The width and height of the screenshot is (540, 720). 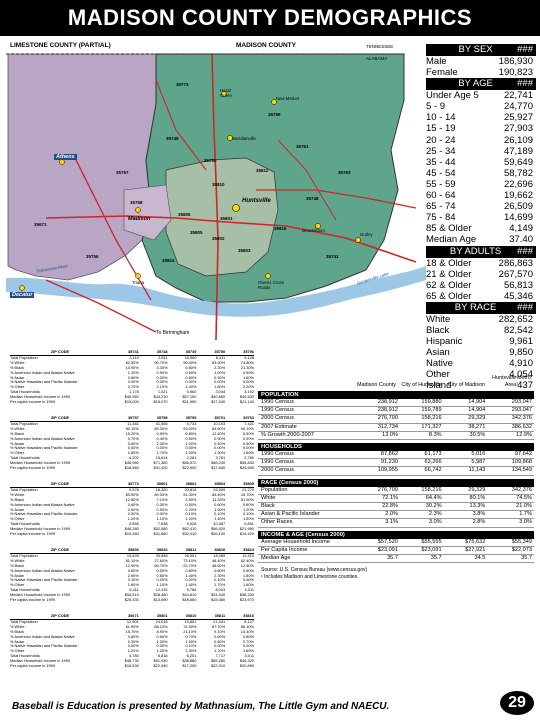 I want to click on table-row: Asian & Pacific Islander 2.0% 2.3% 3.8% 1.7%, so click(x=396, y=515).